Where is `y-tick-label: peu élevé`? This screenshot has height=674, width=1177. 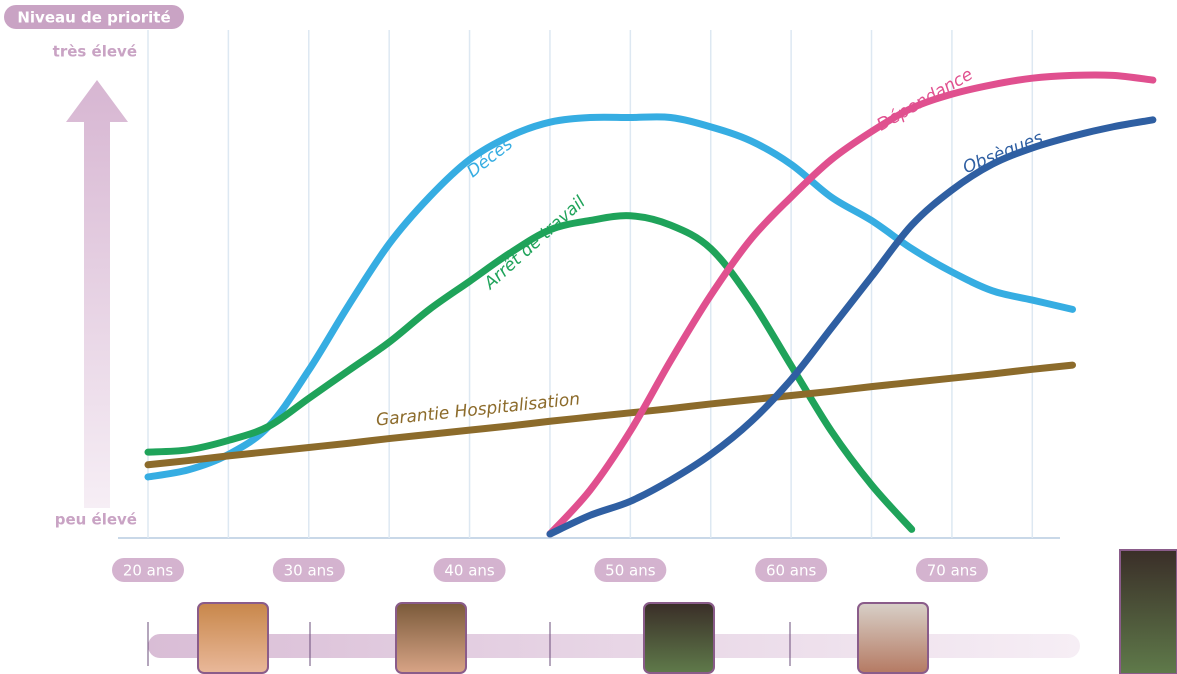
y-tick-label: peu élevé is located at coordinates (96, 520).